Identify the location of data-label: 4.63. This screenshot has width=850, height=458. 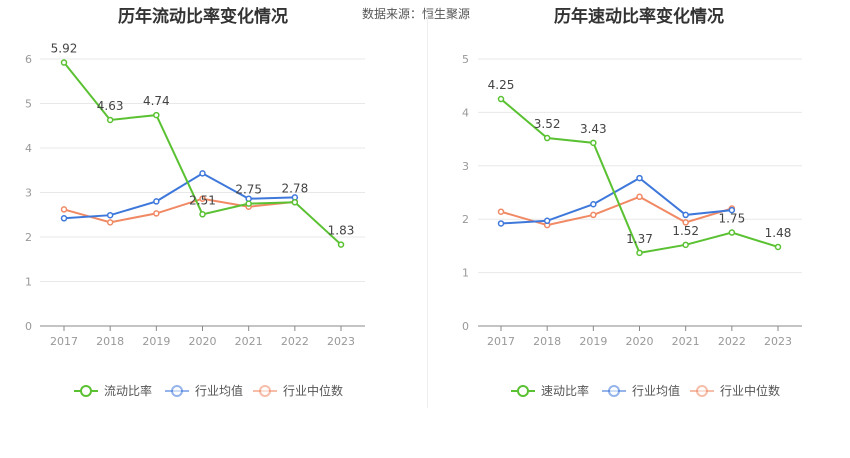
(110, 106).